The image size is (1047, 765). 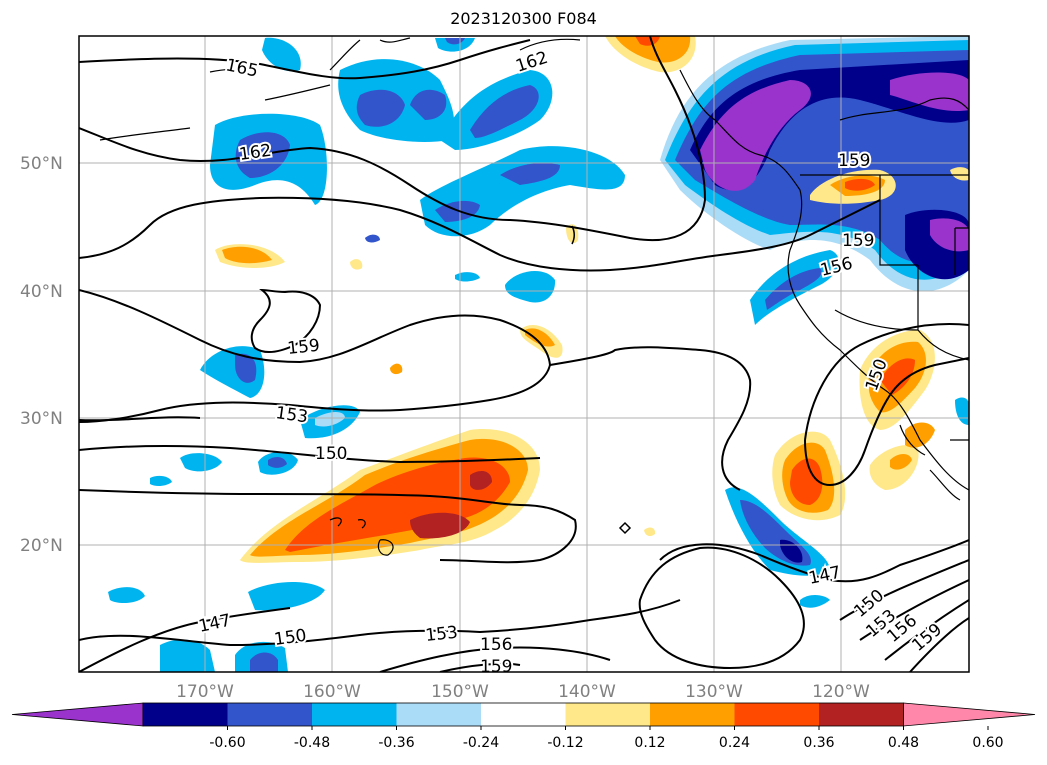 I want to click on colorbar-tick-label: 0.12, so click(x=649, y=743).